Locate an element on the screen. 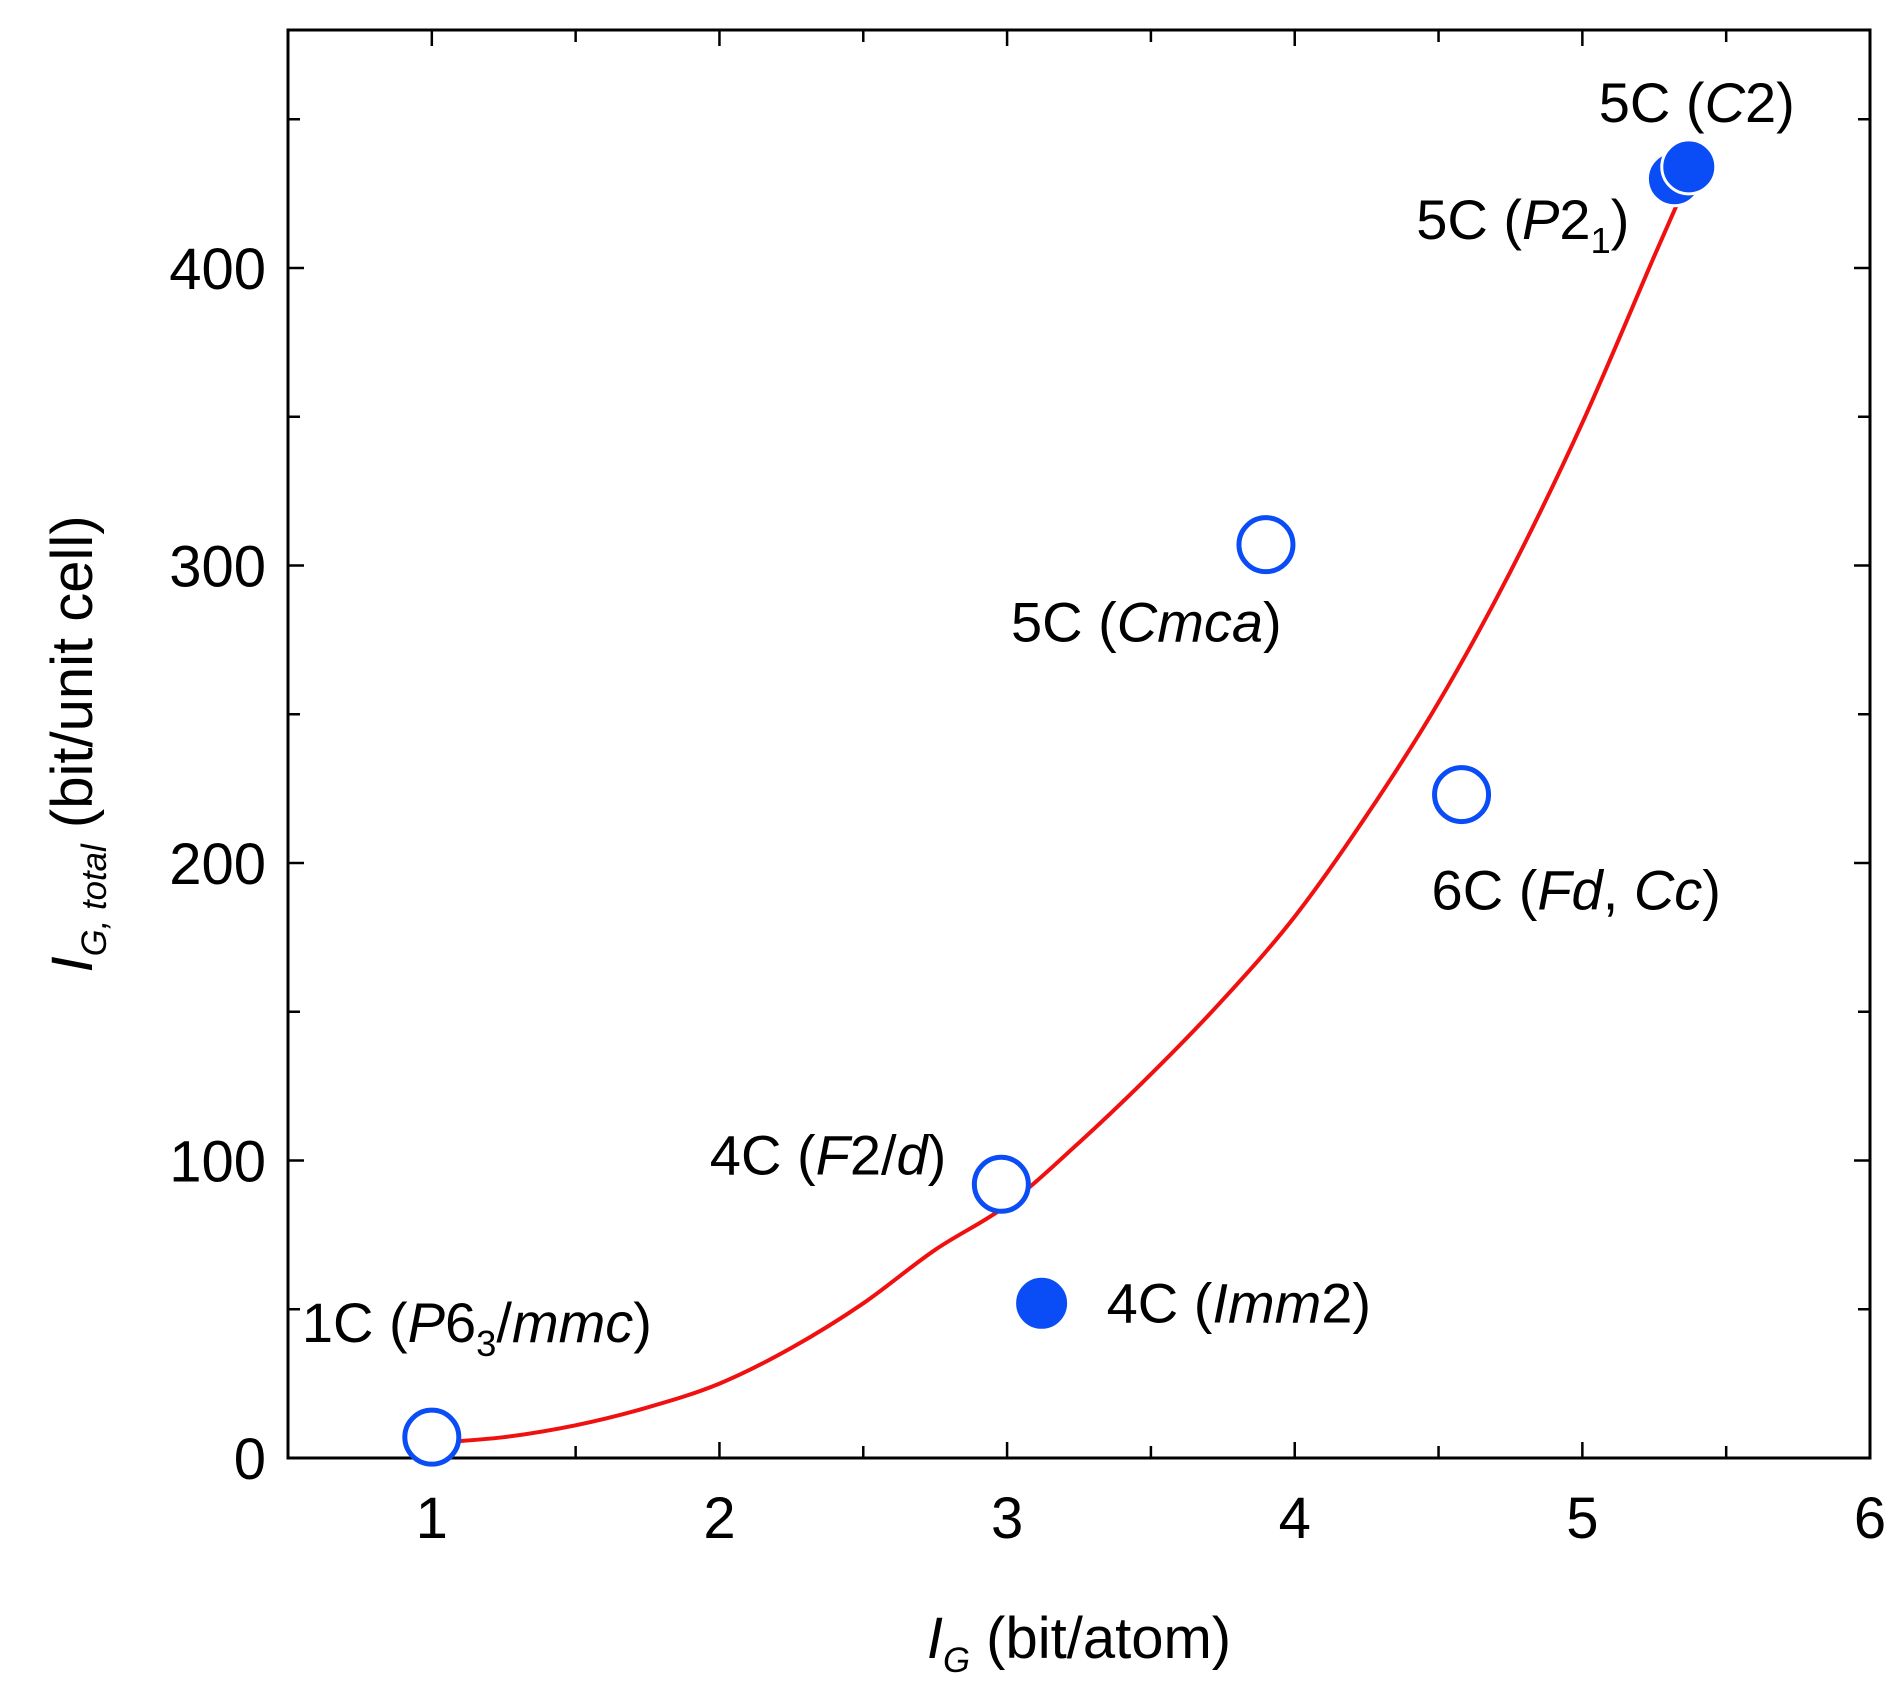 This screenshot has height=1704, width=1901. label-run: 2 is located at coordinates (1574, 219).